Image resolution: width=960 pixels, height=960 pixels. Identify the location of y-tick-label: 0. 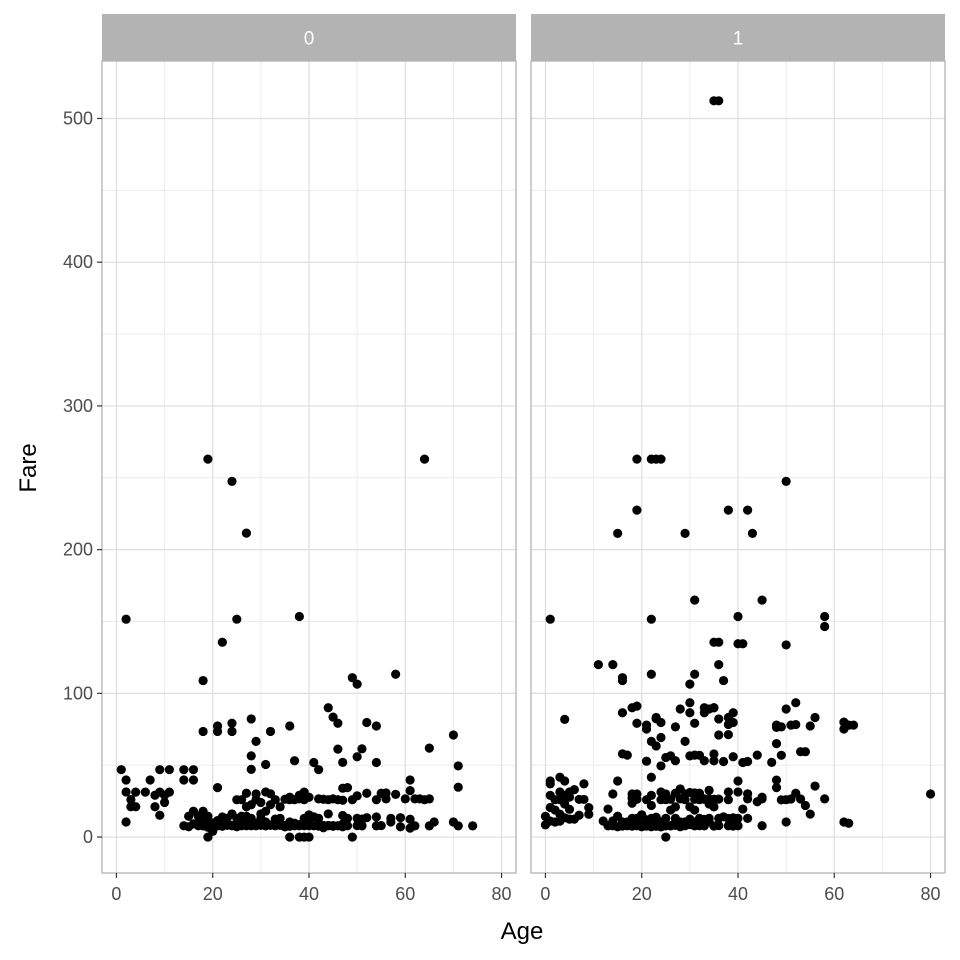
(88, 837).